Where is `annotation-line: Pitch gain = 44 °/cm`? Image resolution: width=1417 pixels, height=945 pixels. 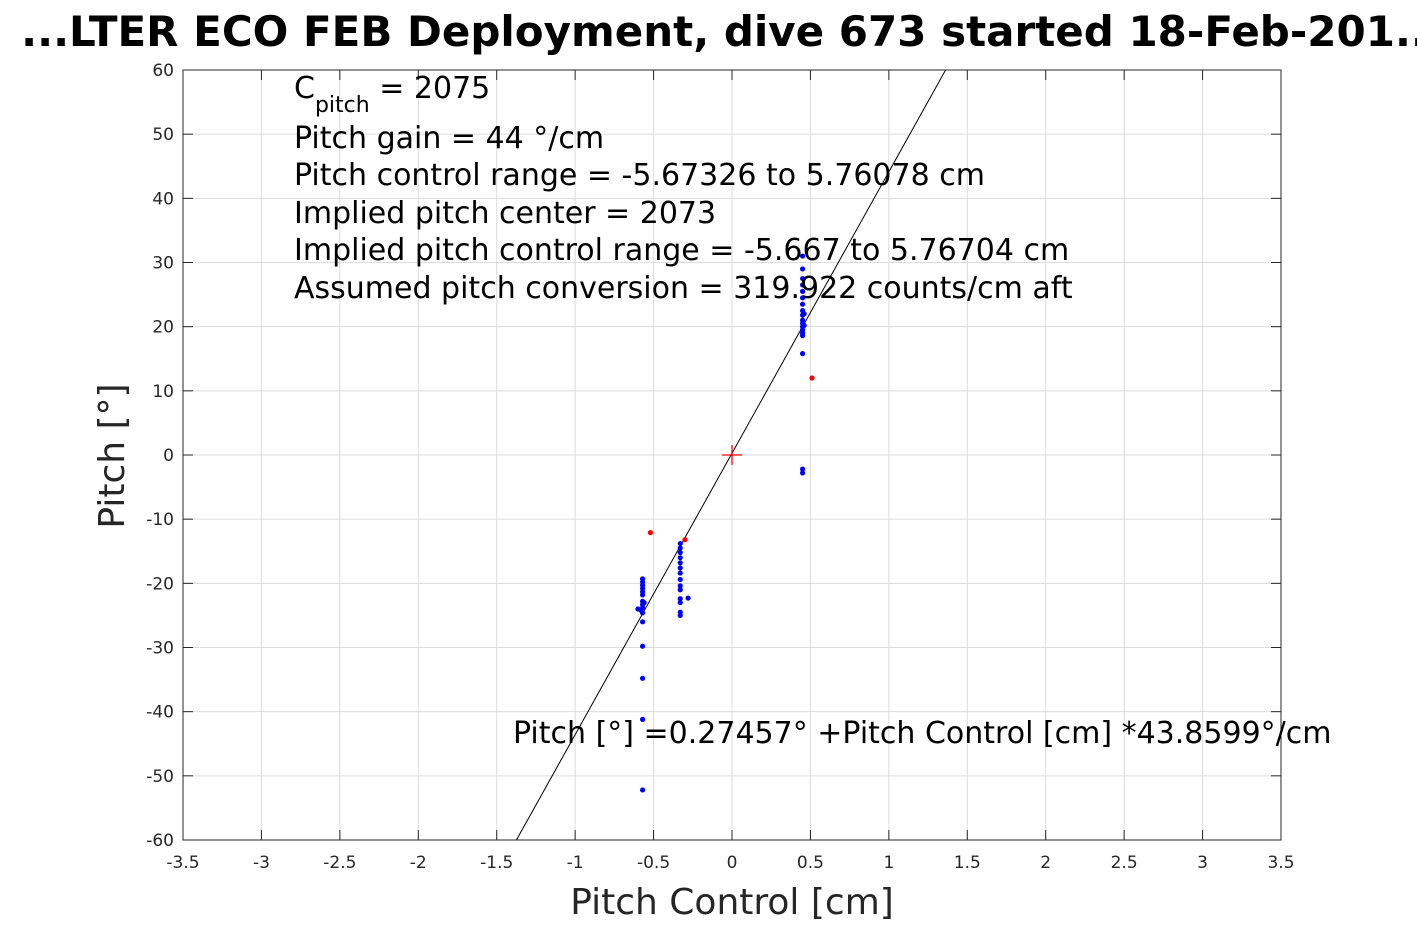 annotation-line: Pitch gain = 44 °/cm is located at coordinates (449, 138).